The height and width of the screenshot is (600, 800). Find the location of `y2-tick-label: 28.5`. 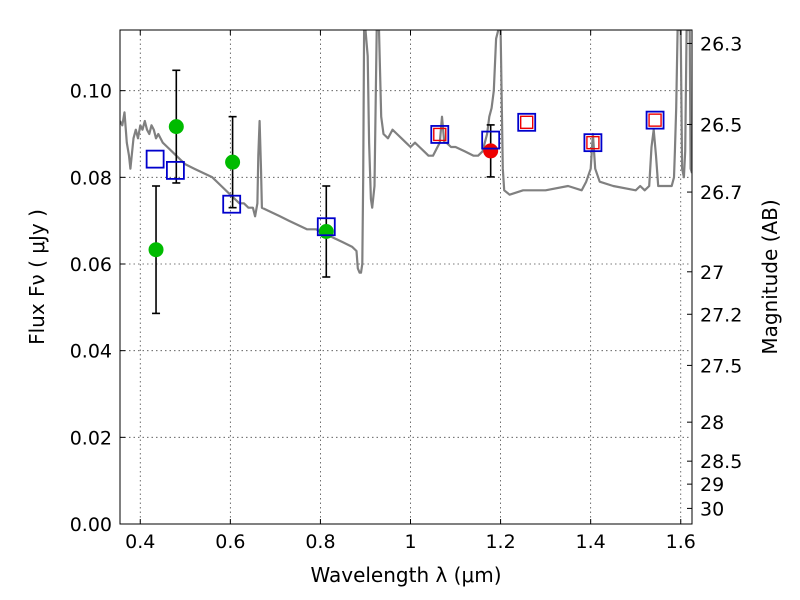

y2-tick-label: 28.5 is located at coordinates (721, 462).